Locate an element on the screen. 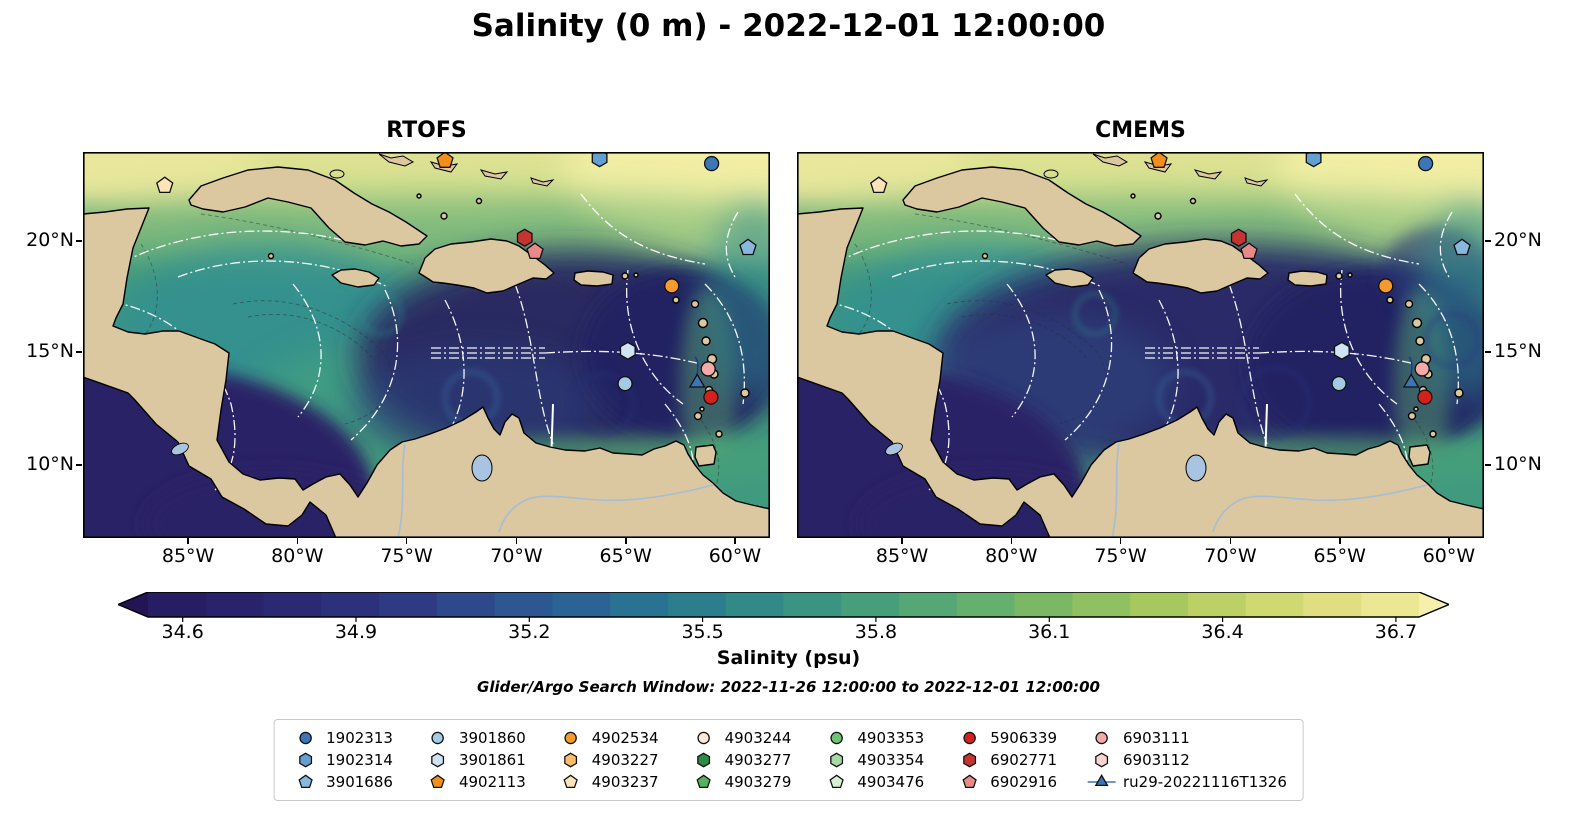 Image resolution: width=1577 pixels, height=827 pixels. legend-label: 6902771 is located at coordinates (1024, 760).